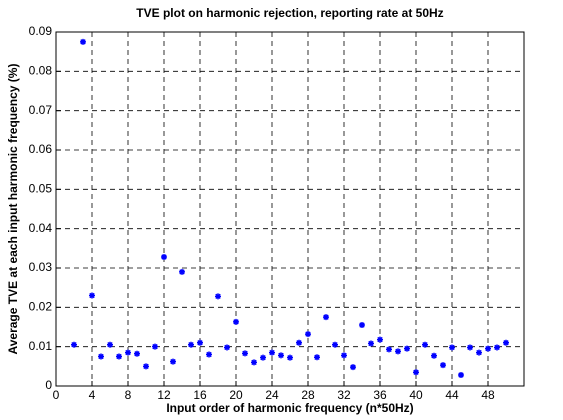 Image resolution: width=563 pixels, height=420 pixels. I want to click on y-tick-label: 0.06, so click(41, 149).